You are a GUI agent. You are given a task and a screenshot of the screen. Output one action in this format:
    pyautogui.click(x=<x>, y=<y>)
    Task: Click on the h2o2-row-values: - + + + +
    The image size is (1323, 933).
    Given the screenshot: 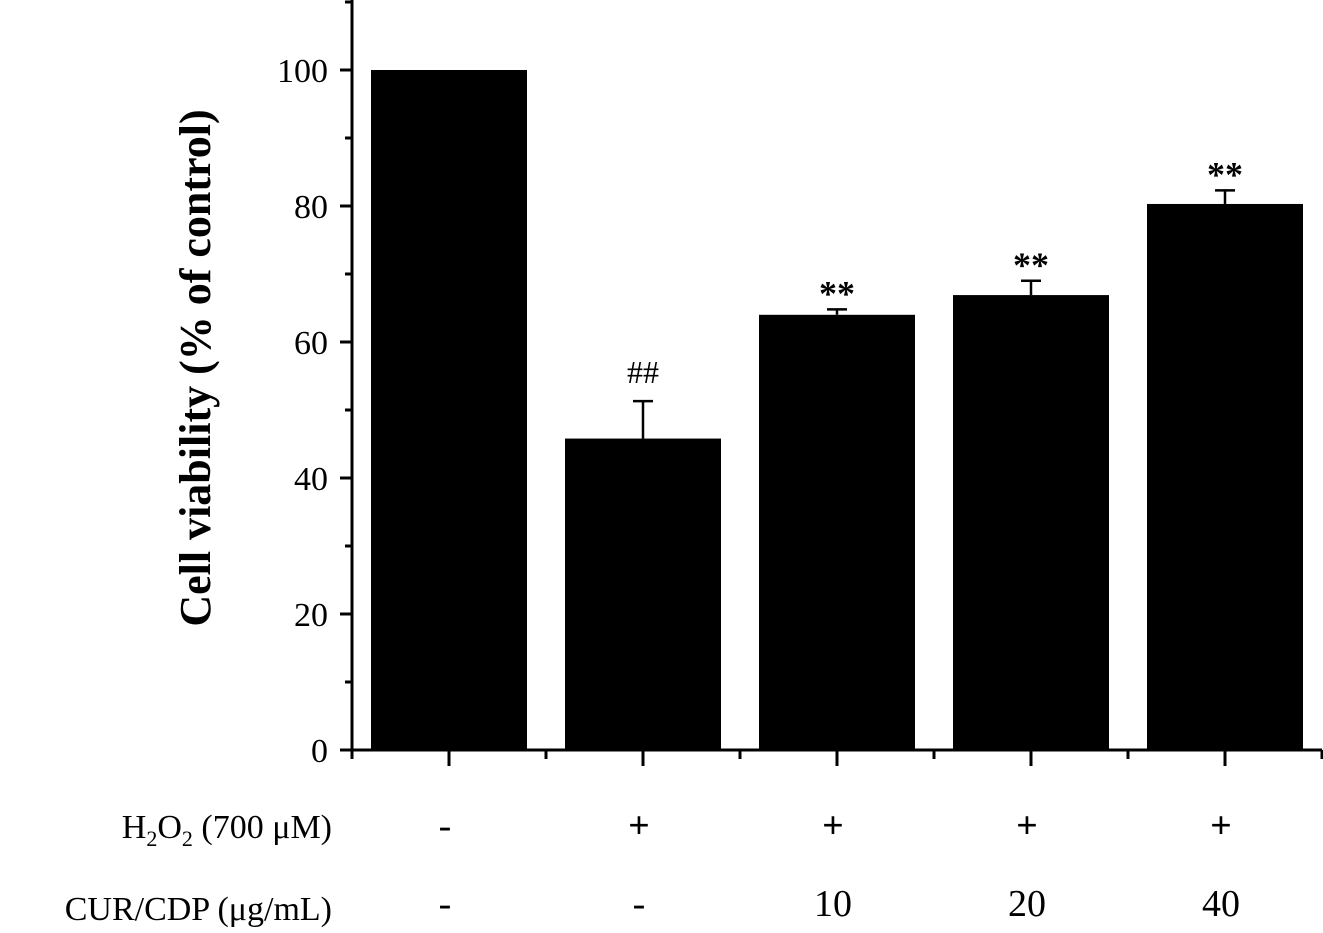 What is the action you would take?
    pyautogui.click(x=835, y=826)
    